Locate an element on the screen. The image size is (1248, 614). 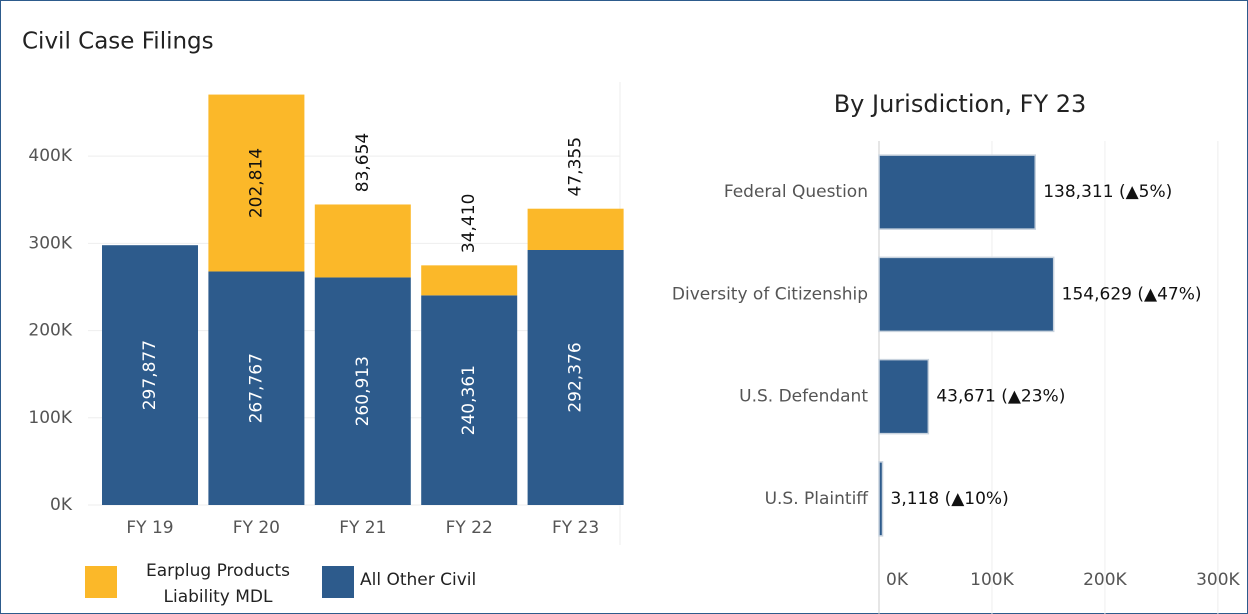
x-tick-label: FY 19 is located at coordinates (149, 528).